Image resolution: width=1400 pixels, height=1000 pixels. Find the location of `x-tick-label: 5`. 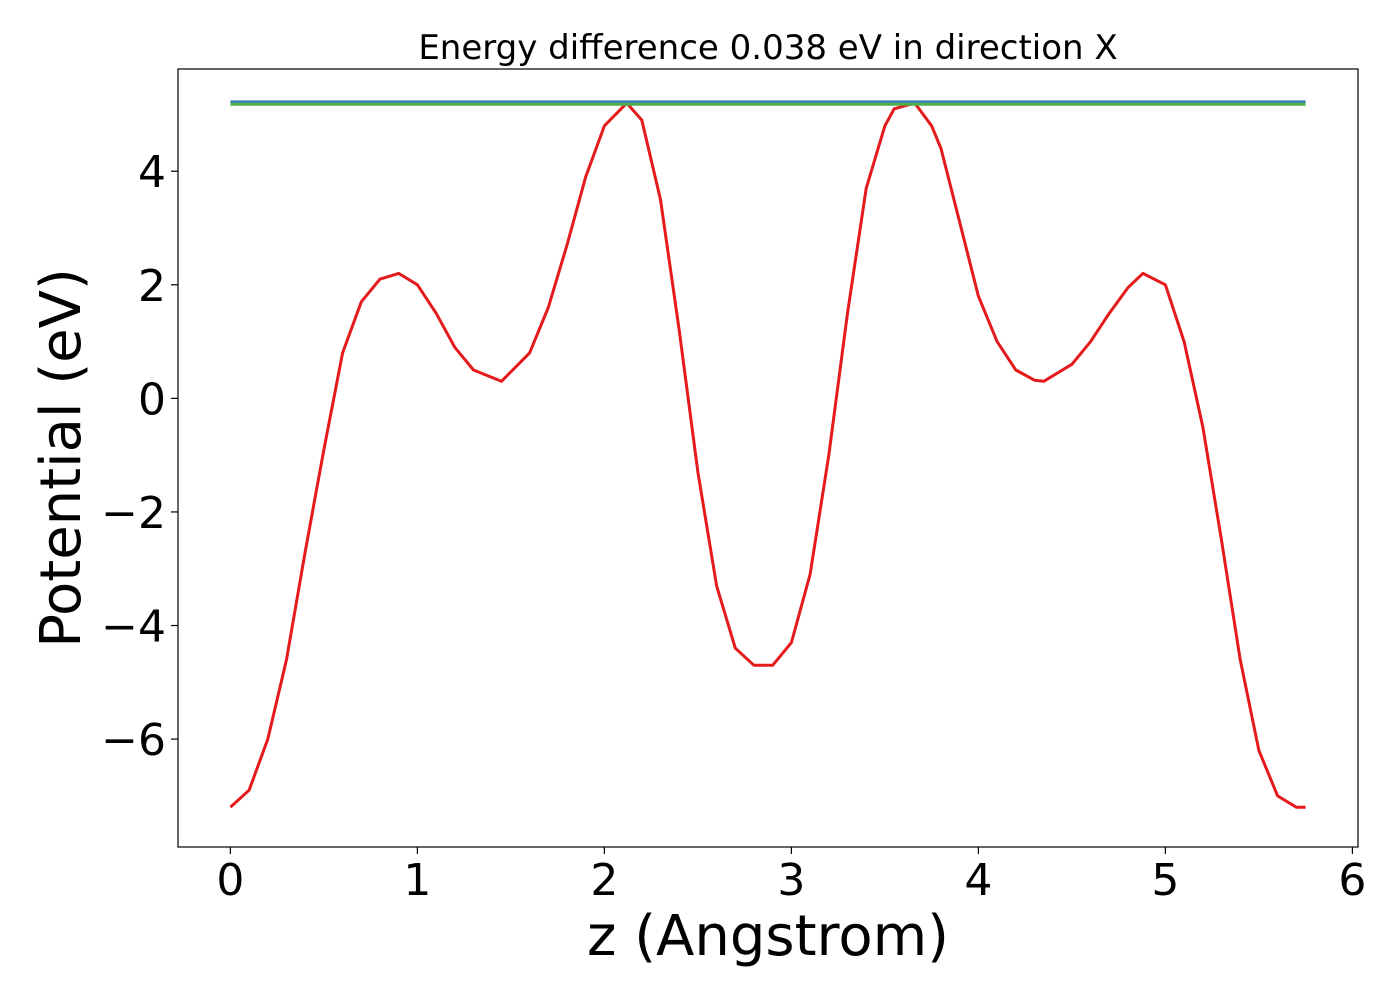

x-tick-label: 5 is located at coordinates (1165, 880).